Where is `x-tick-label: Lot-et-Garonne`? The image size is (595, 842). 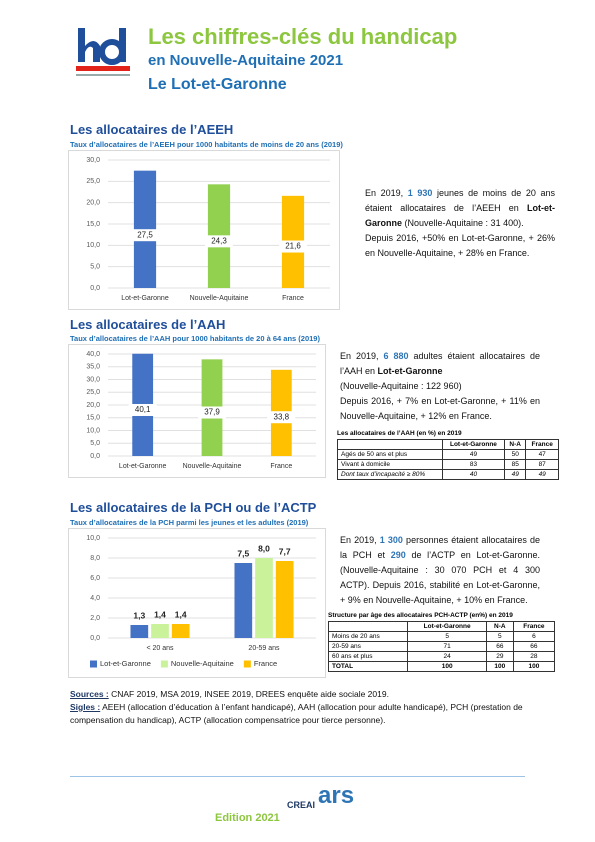
x-tick-label: Lot-et-Garonne is located at coordinates (145, 298).